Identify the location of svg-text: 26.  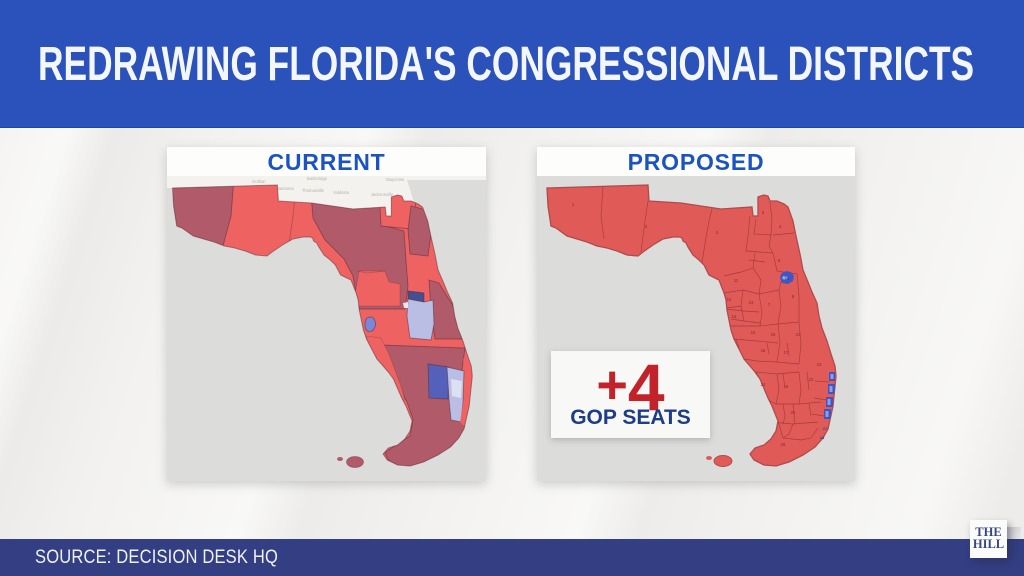
(783, 444).